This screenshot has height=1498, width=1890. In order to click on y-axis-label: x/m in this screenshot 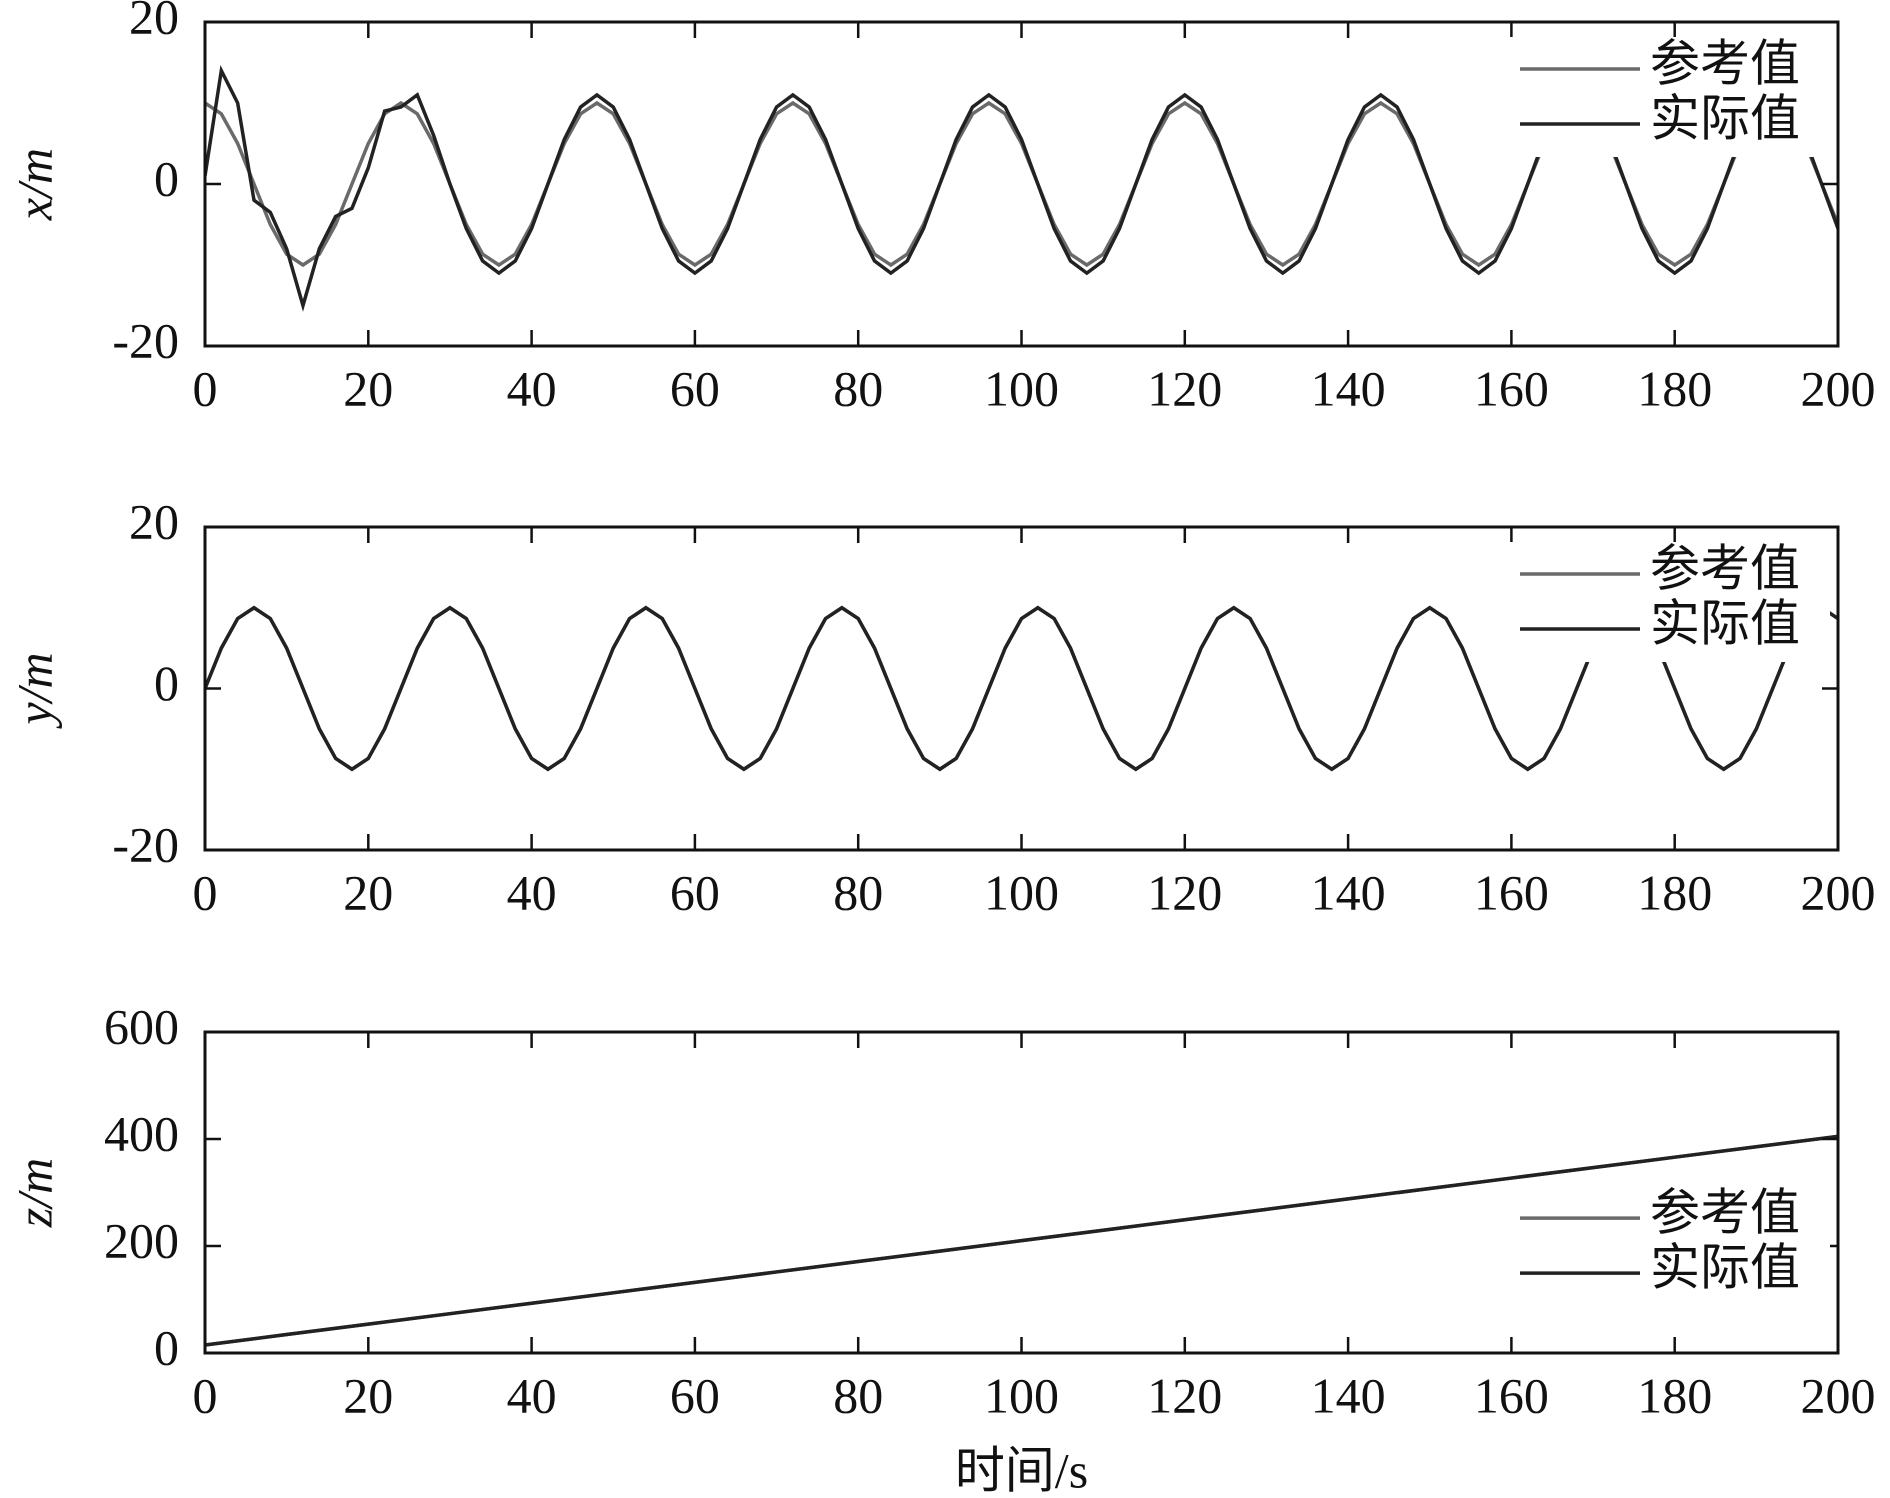, I will do `click(34, 184)`.